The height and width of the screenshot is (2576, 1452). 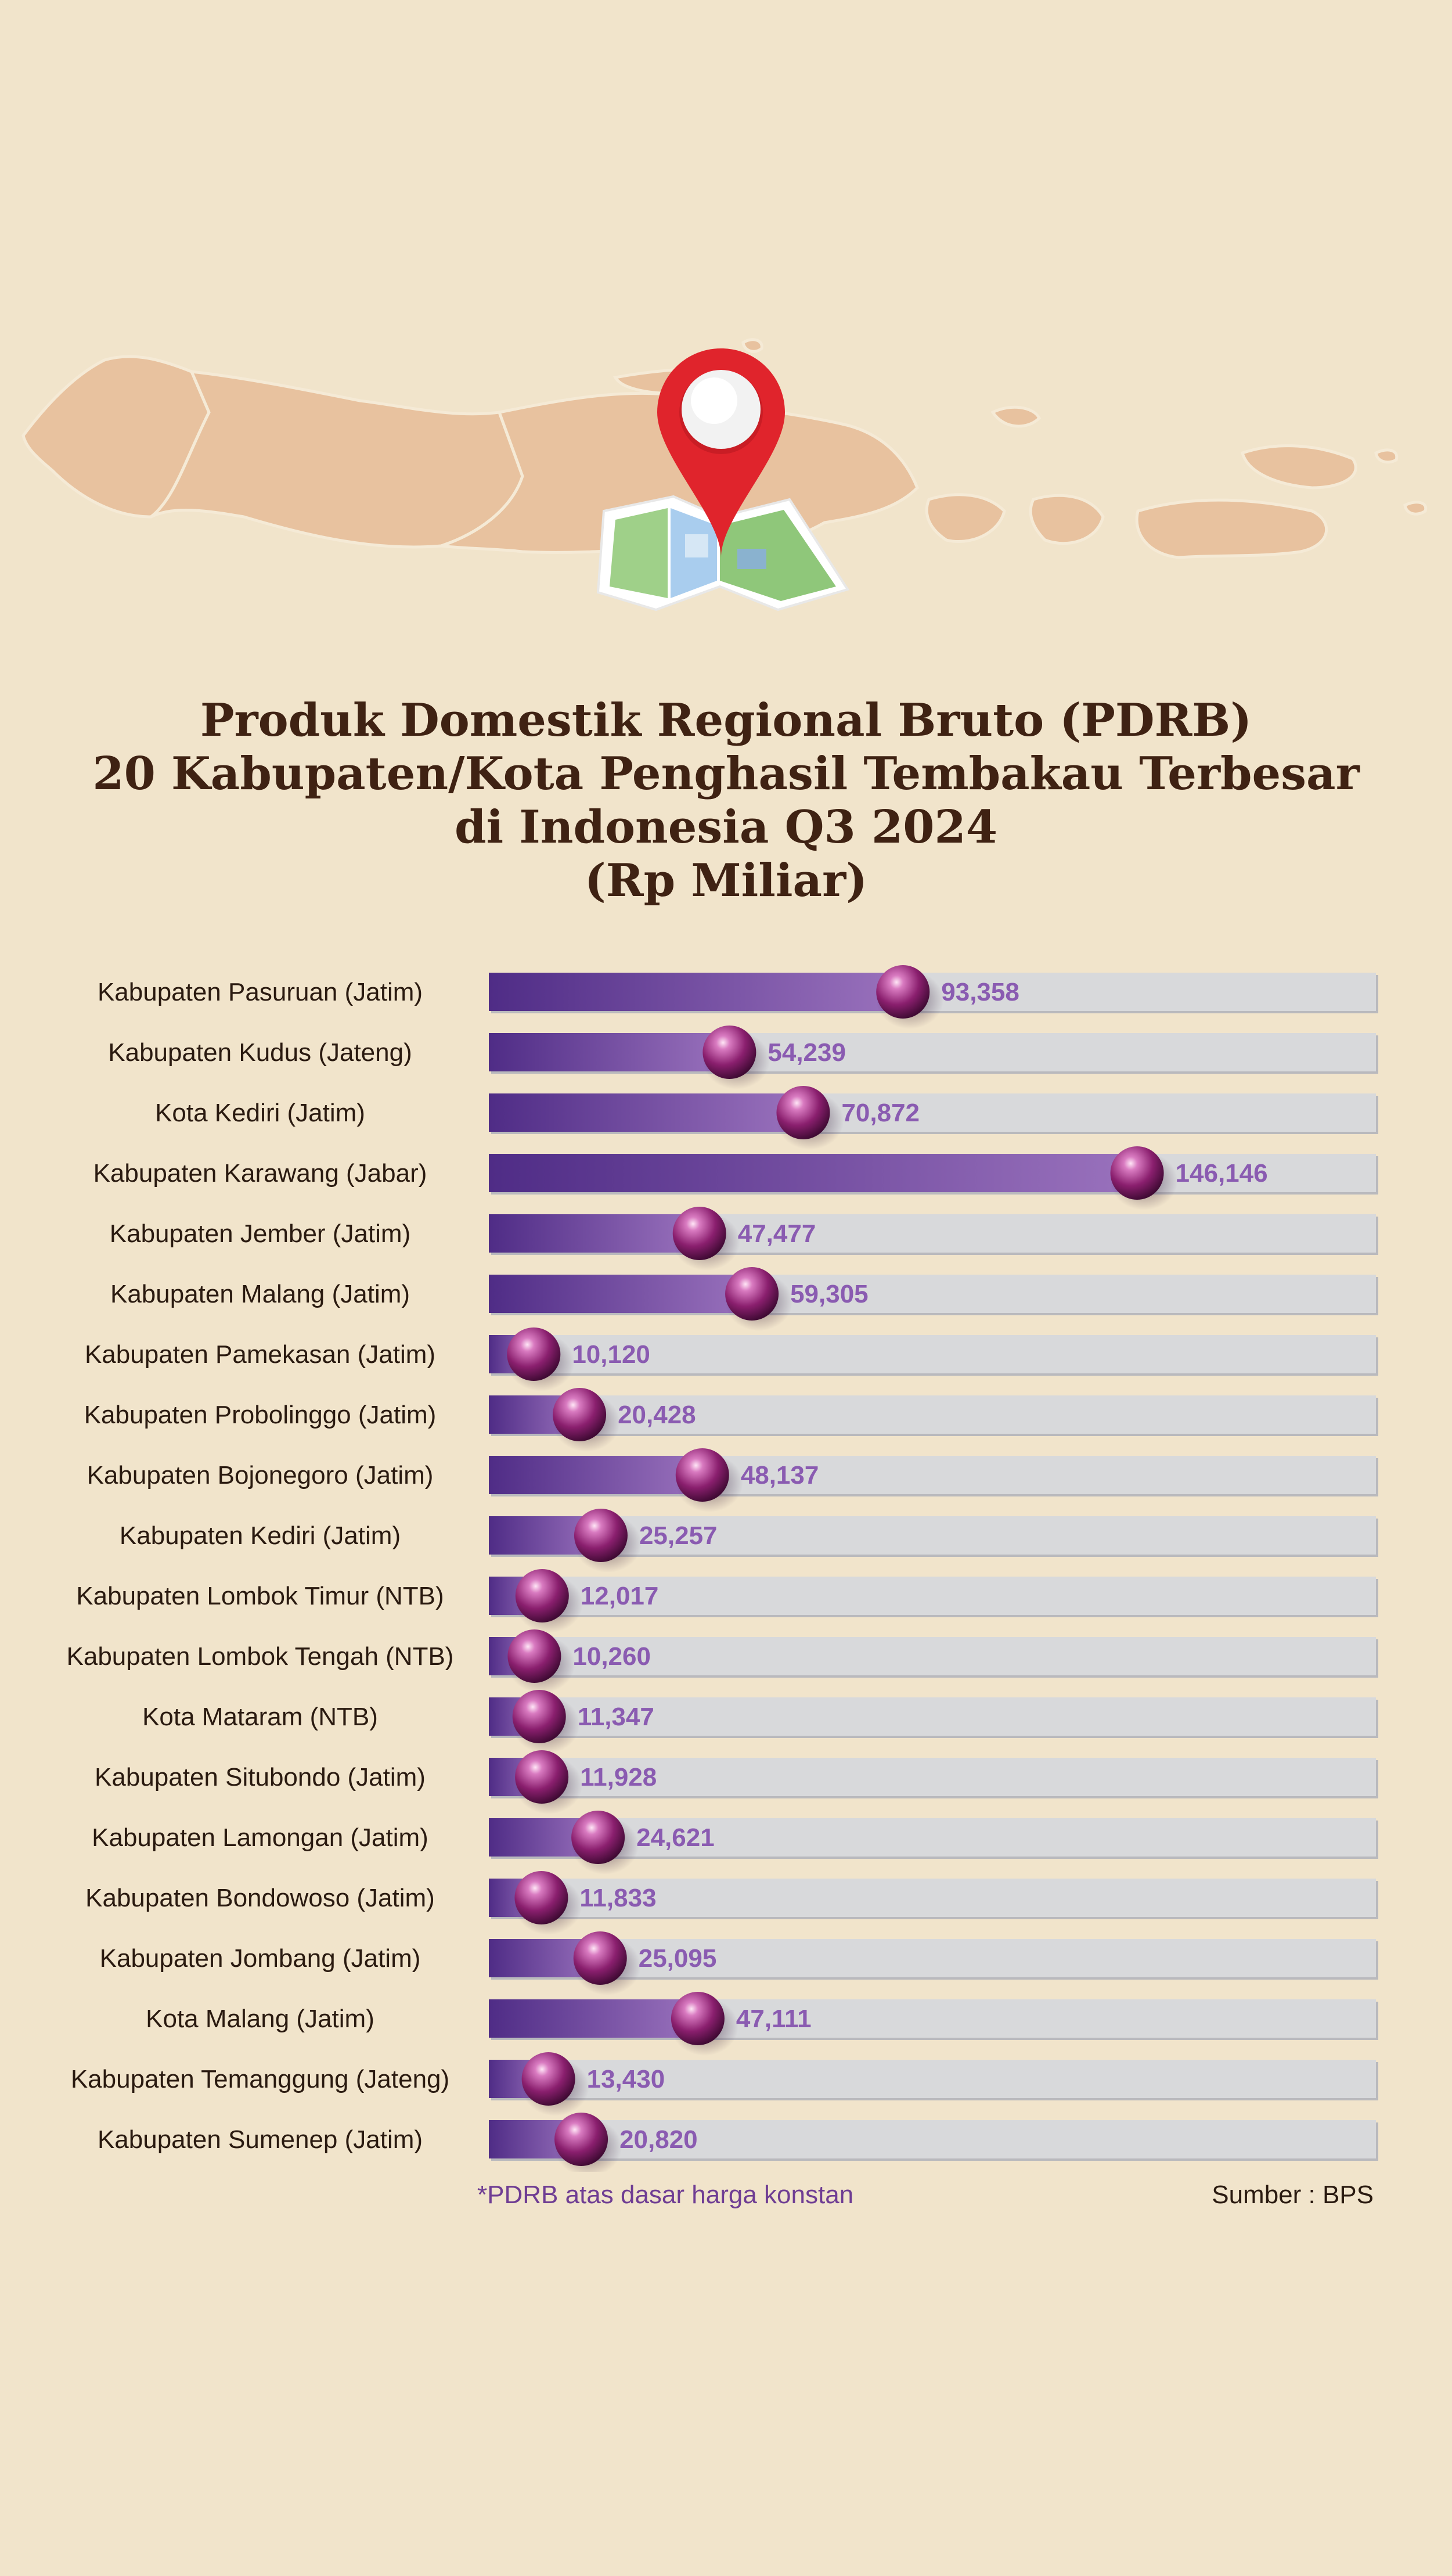 I want to click on folded-map-icon, so click(x=723, y=553).